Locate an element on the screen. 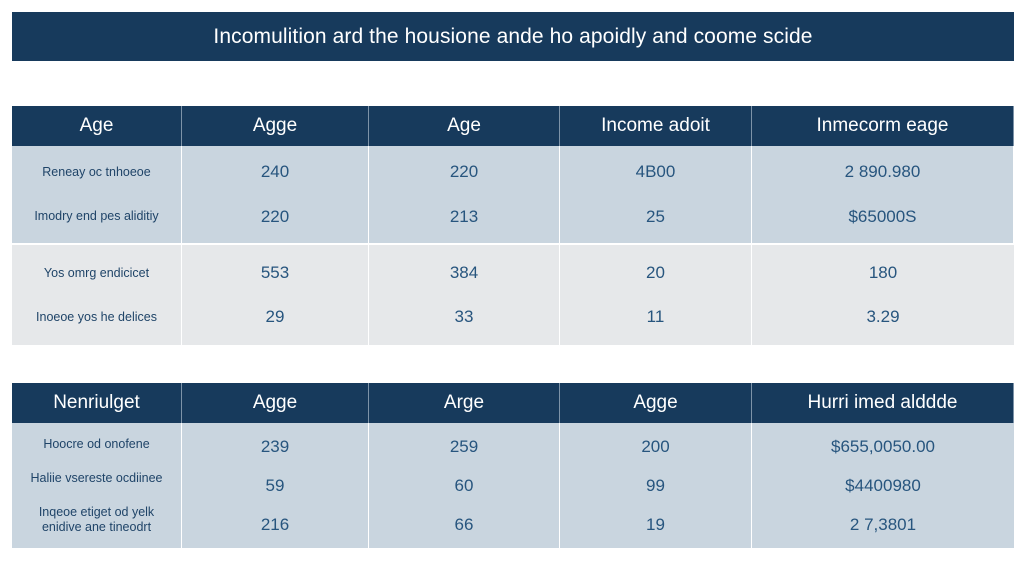 The width and height of the screenshot is (1024, 576). table1-group1-col3: 220 213 is located at coordinates (464, 194).